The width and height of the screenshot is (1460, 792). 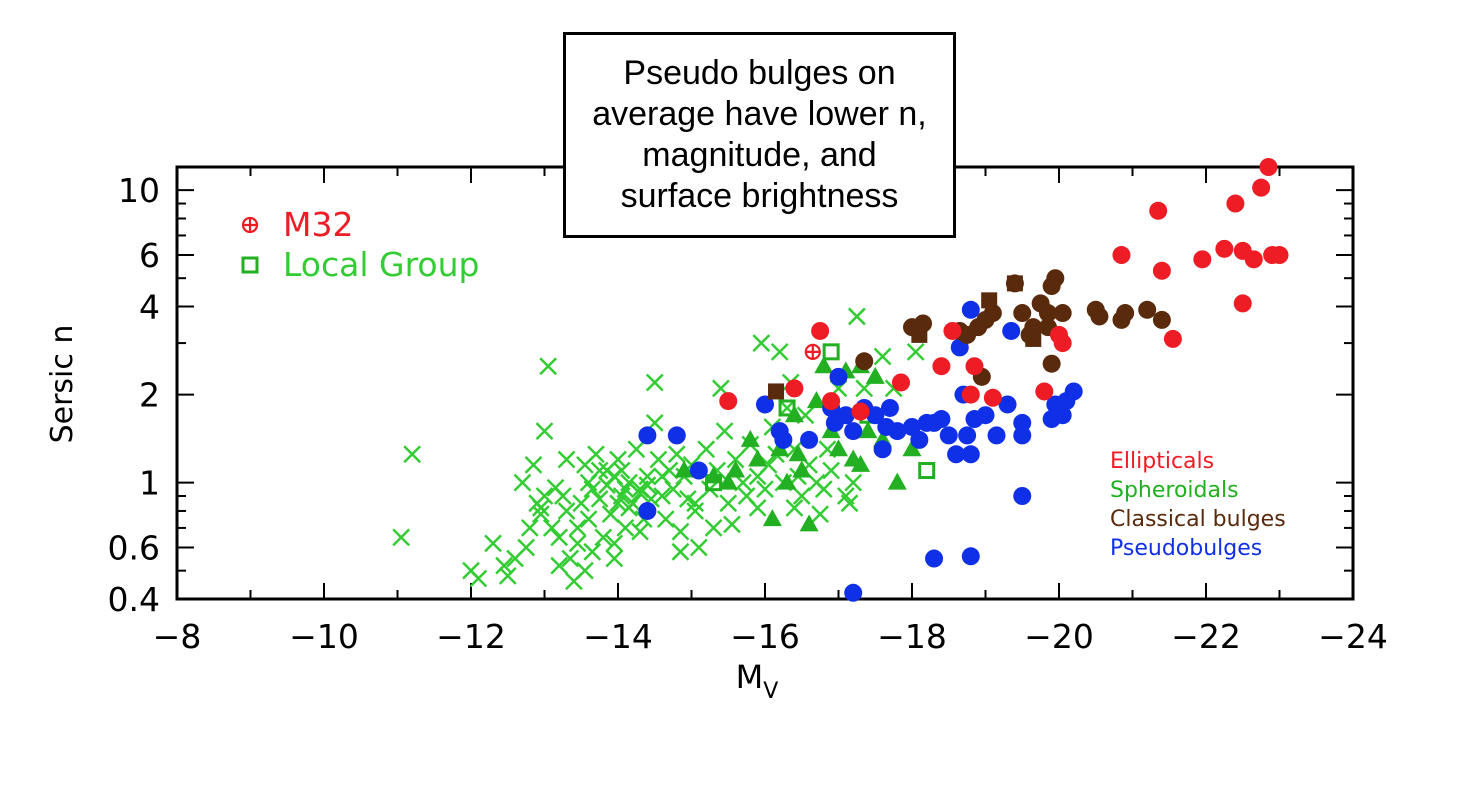 I want to click on legend-item-local-group: Local Group, so click(x=360, y=264).